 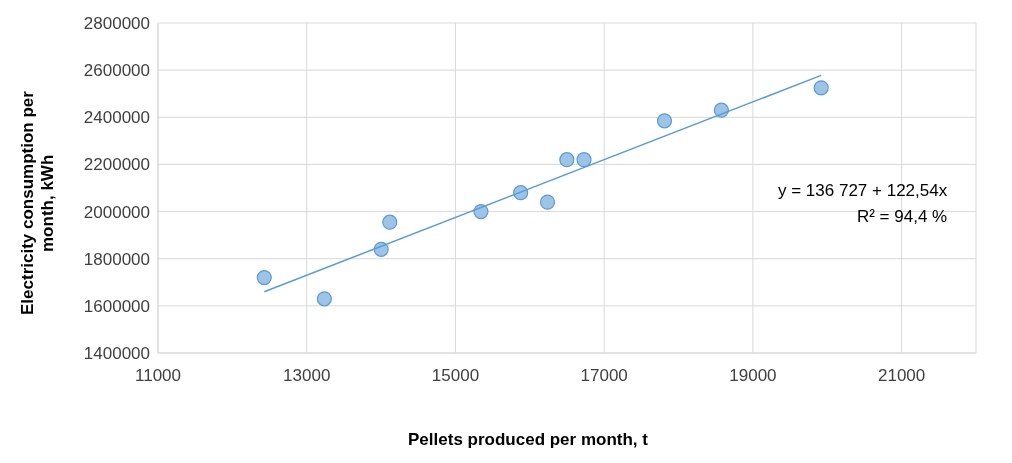 What do you see at coordinates (38, 203) in the screenshot?
I see `y-axis-title: Electricity consumption per month, kWh` at bounding box center [38, 203].